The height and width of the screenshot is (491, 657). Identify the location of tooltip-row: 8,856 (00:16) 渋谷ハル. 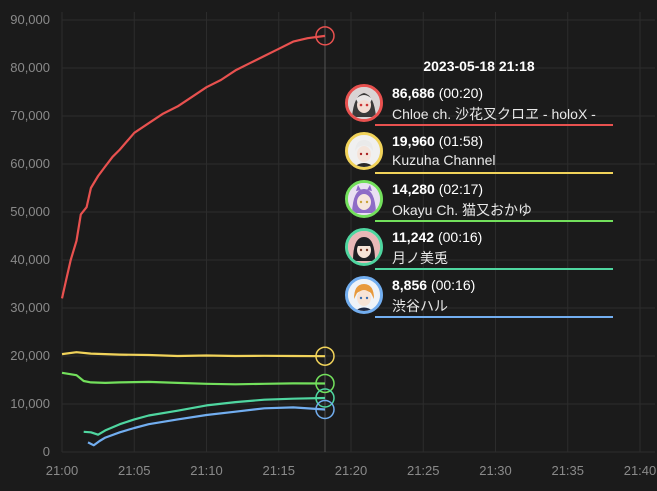
(479, 296).